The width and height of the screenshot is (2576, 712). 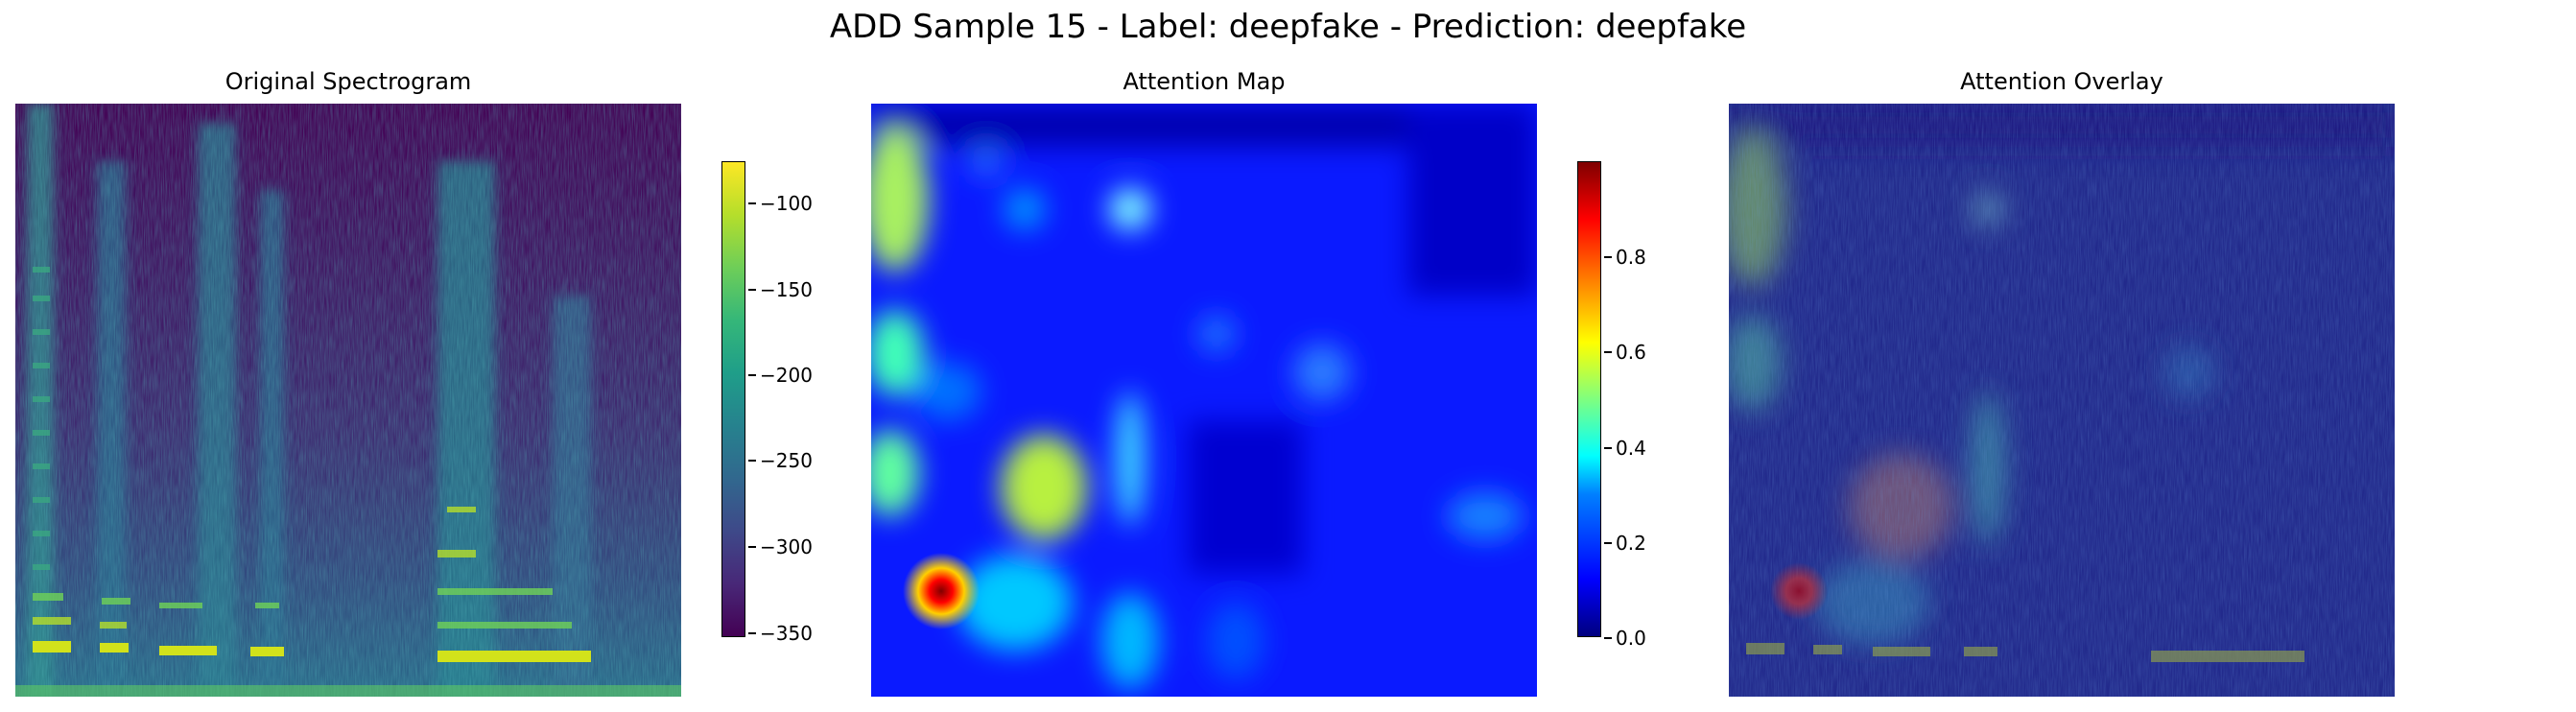 I want to click on spectrogram-colorbar, so click(x=733, y=399).